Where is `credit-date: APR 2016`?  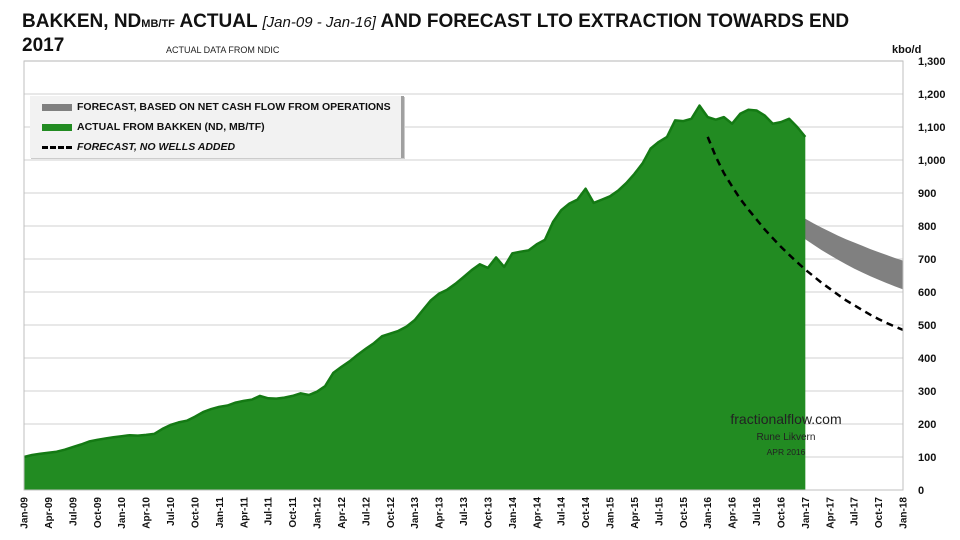
credit-date: APR 2016 is located at coordinates (786, 452).